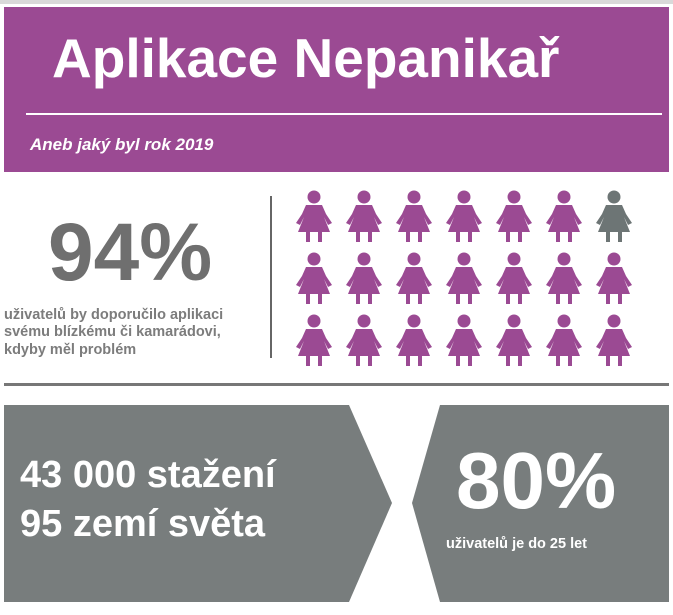 The image size is (673, 615). Describe the element at coordinates (122, 144) in the screenshot. I see `page-subtitle: Aneb jaký byl rok 2019` at that location.